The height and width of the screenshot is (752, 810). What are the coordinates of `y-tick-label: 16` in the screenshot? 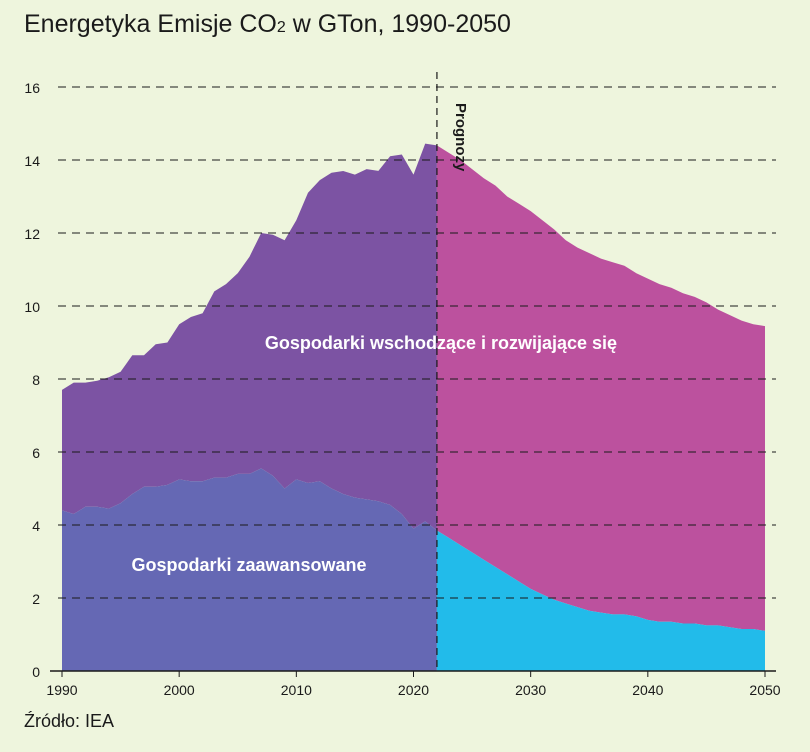 It's located at (32, 88).